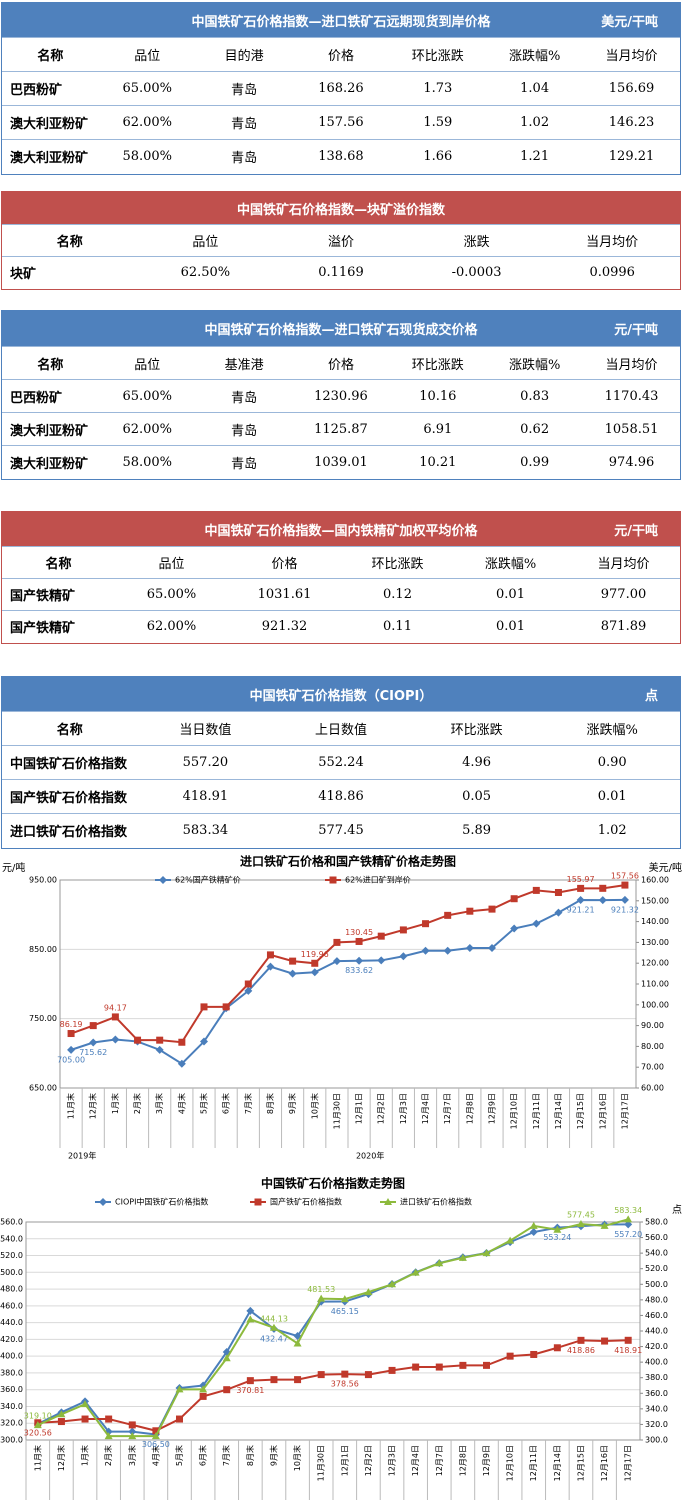 This screenshot has width=684, height=1500. What do you see at coordinates (438, 363) in the screenshot?
I see `column-header: 环比涨跌` at bounding box center [438, 363].